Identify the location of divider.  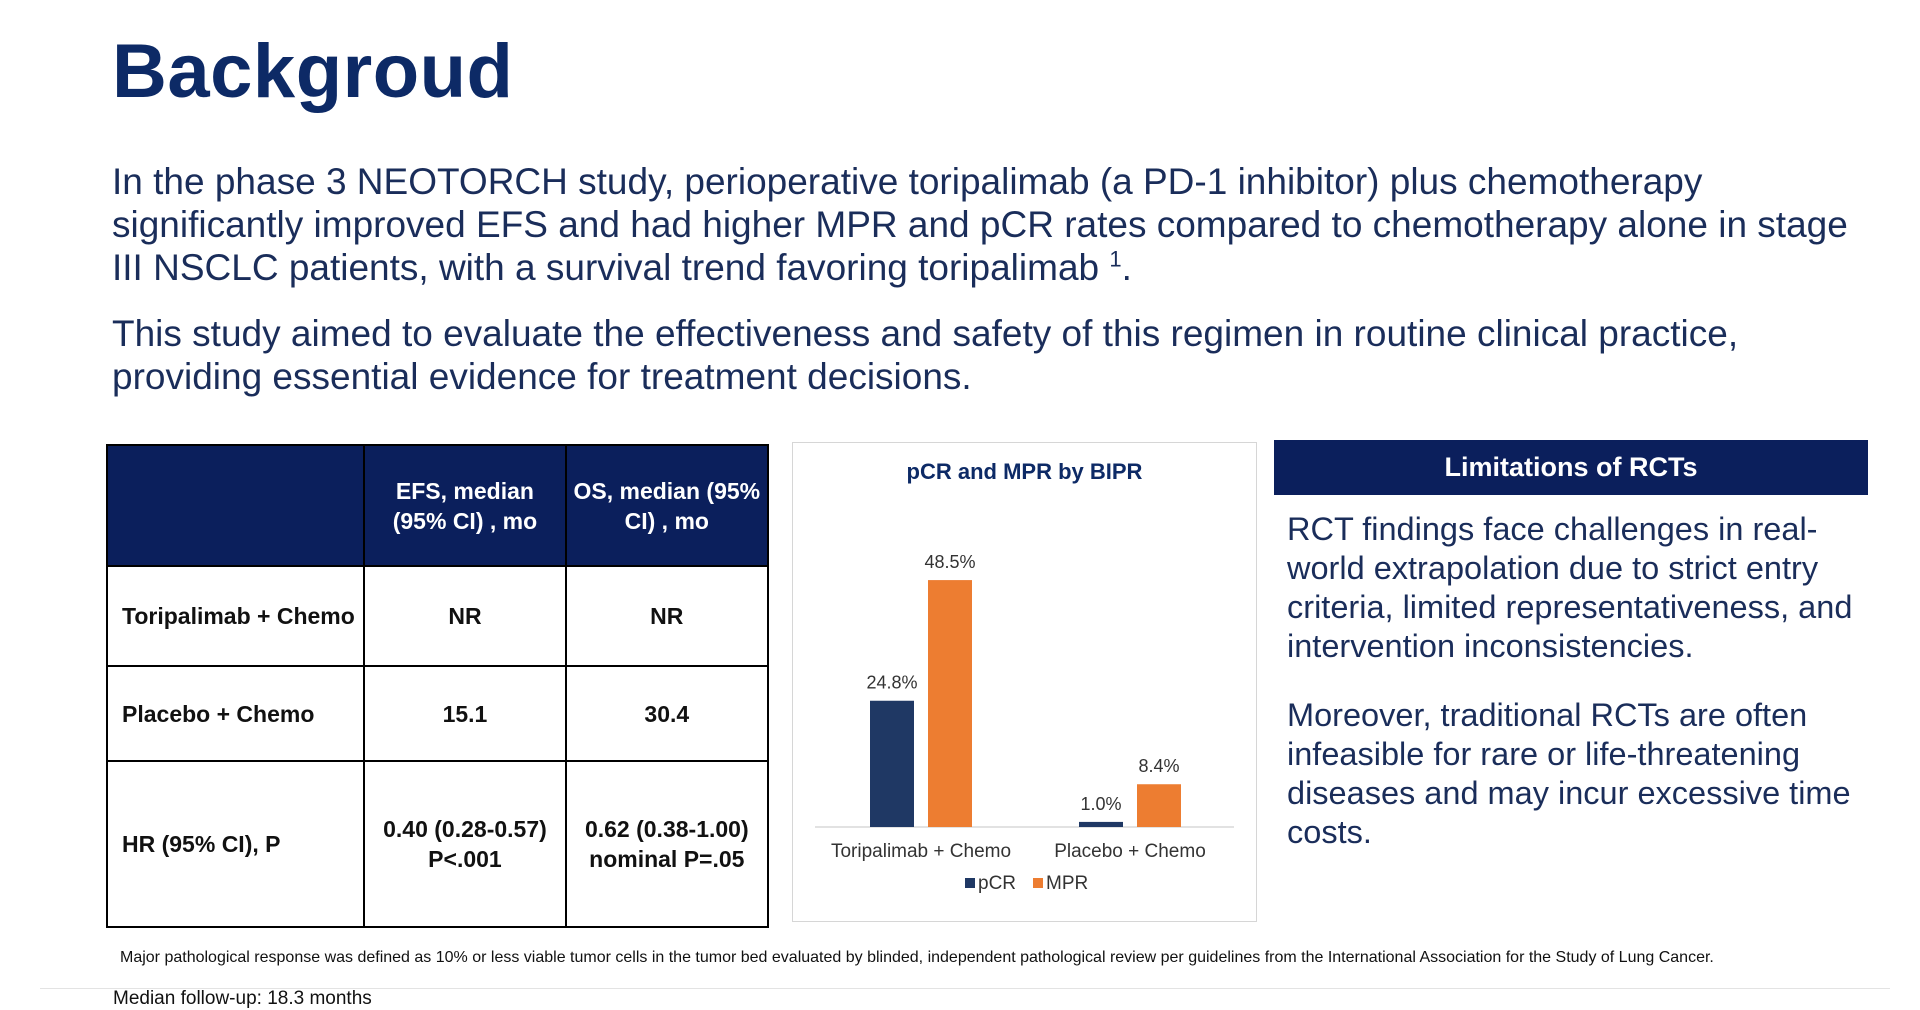
(965, 988).